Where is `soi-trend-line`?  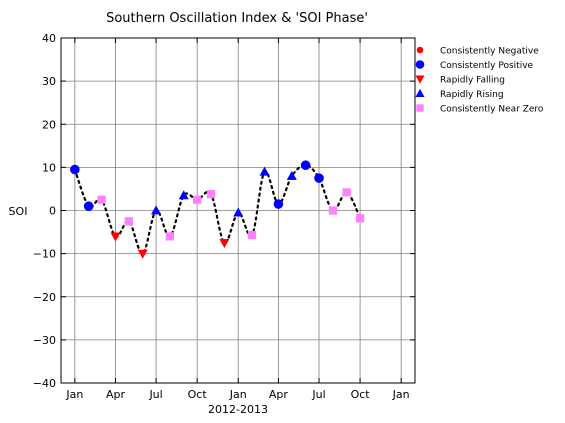
soi-trend-line is located at coordinates (217, 209).